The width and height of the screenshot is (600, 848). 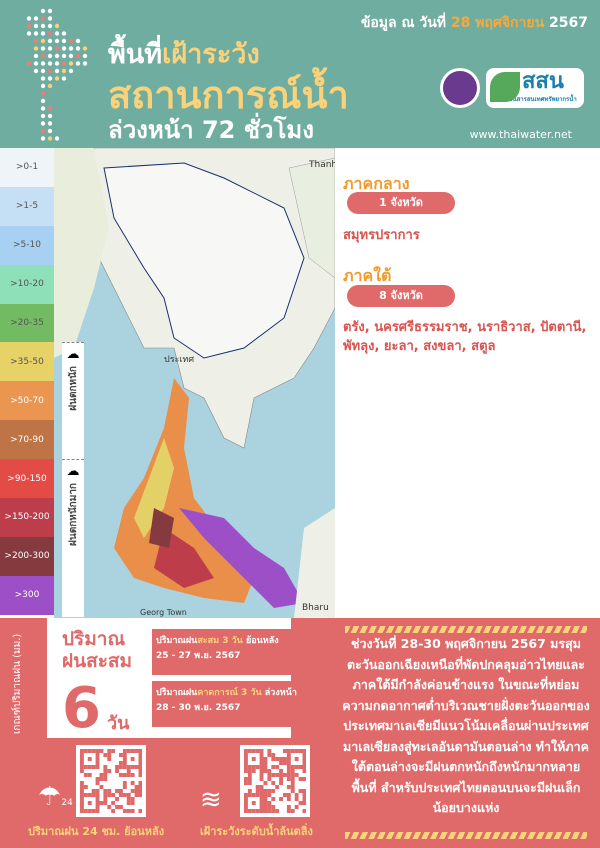 I want to click on rain-24h-label: ปริมาณฝน 24 ชม. ย้อนหลัง, so click(x=96, y=831).